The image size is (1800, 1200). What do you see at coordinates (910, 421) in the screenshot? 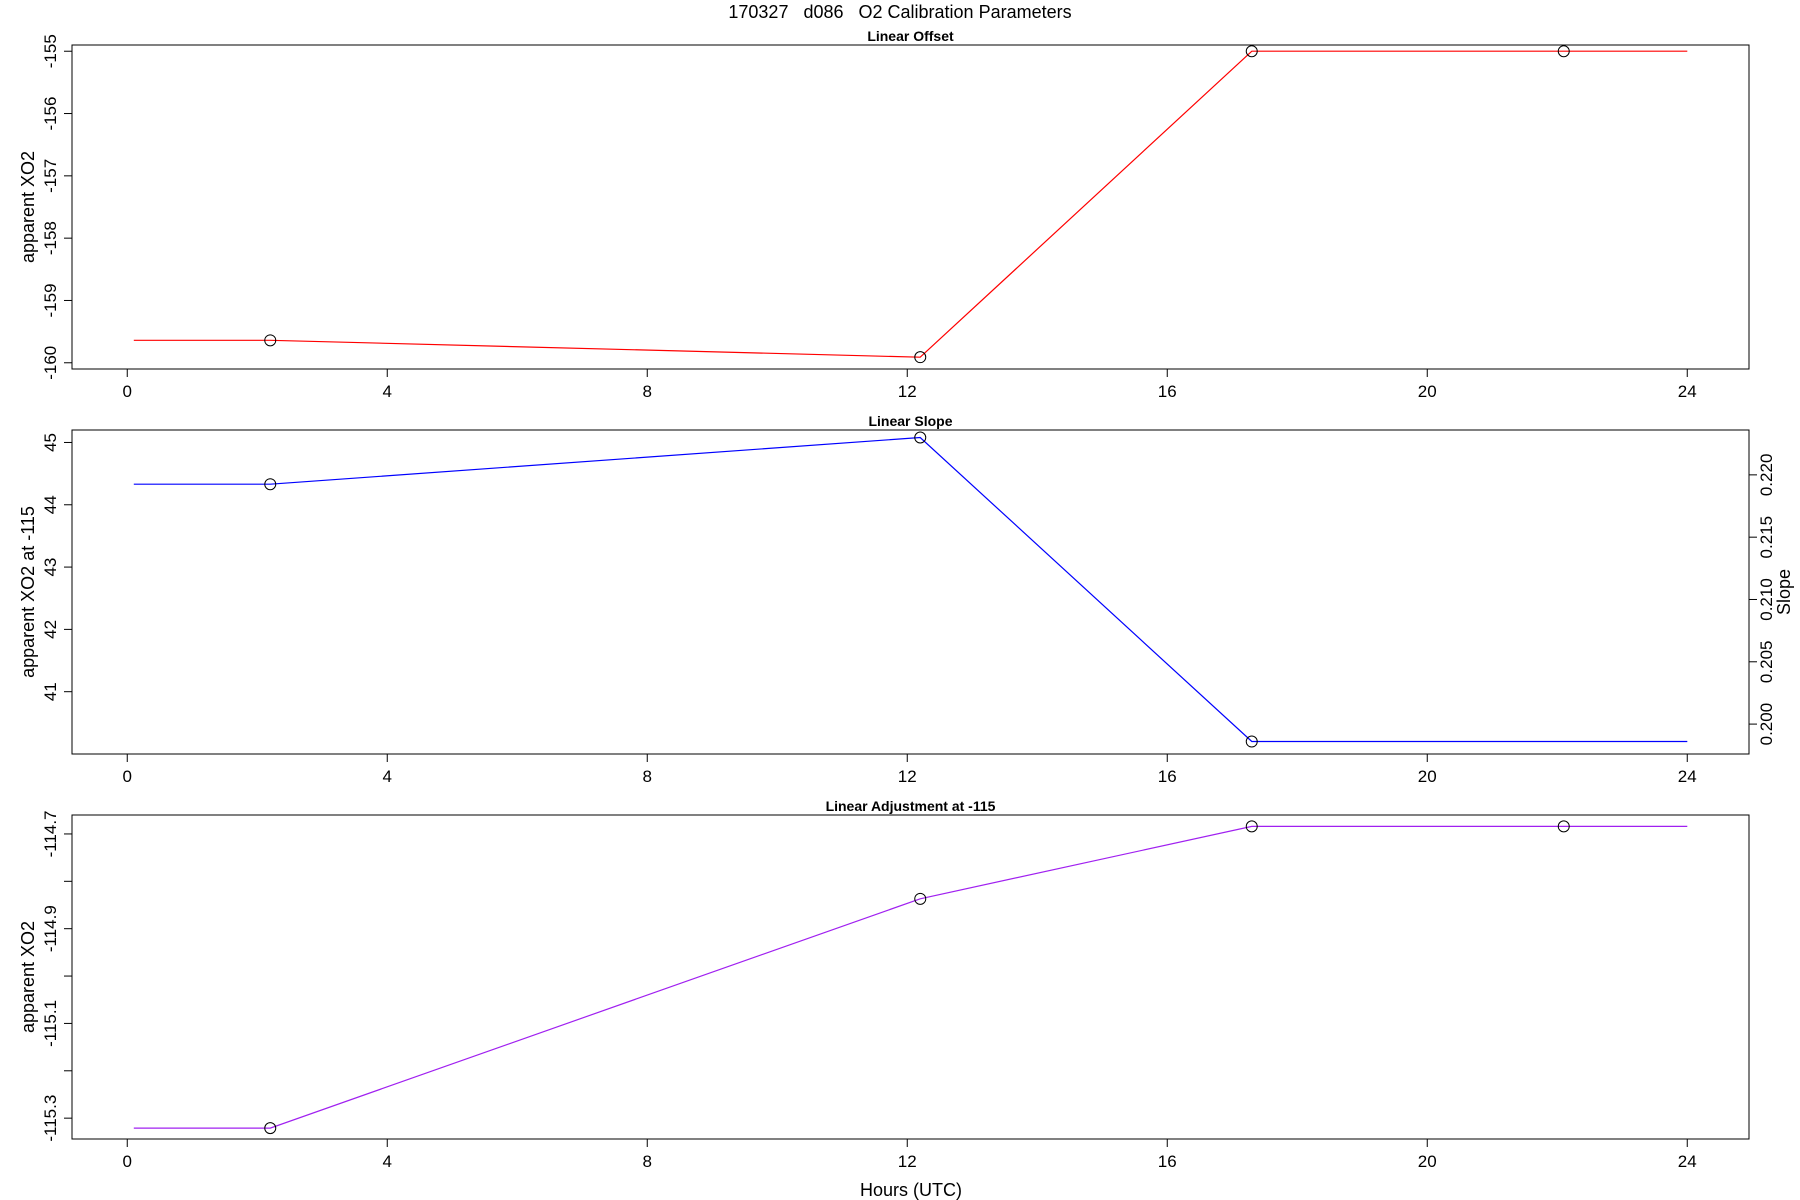
I see `panel-2-title: Linear Slope` at bounding box center [910, 421].